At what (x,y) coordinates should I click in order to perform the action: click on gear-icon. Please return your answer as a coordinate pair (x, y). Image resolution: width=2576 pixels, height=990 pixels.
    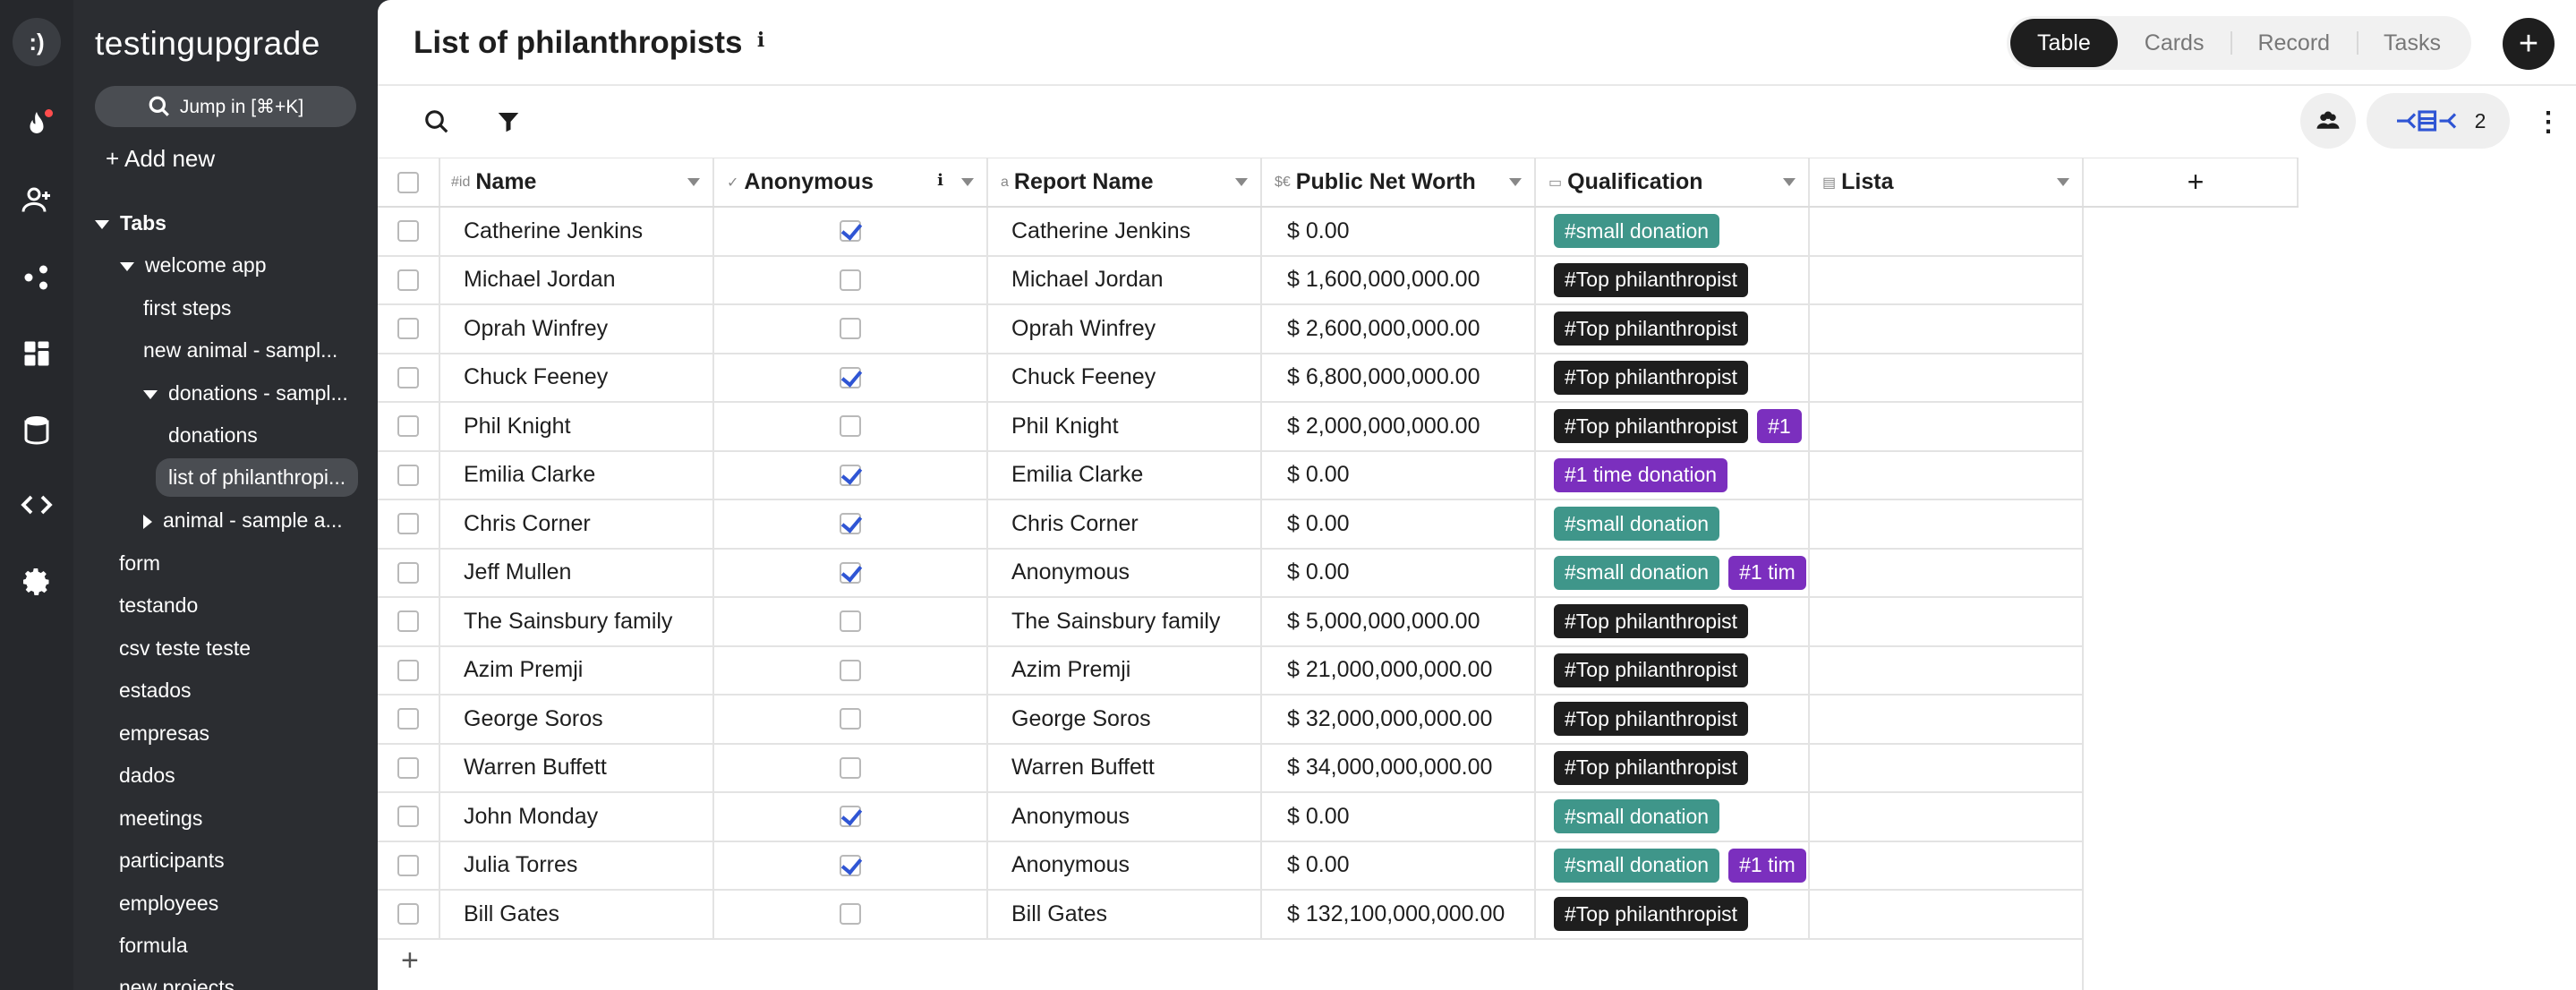
    Looking at the image, I should click on (37, 582).